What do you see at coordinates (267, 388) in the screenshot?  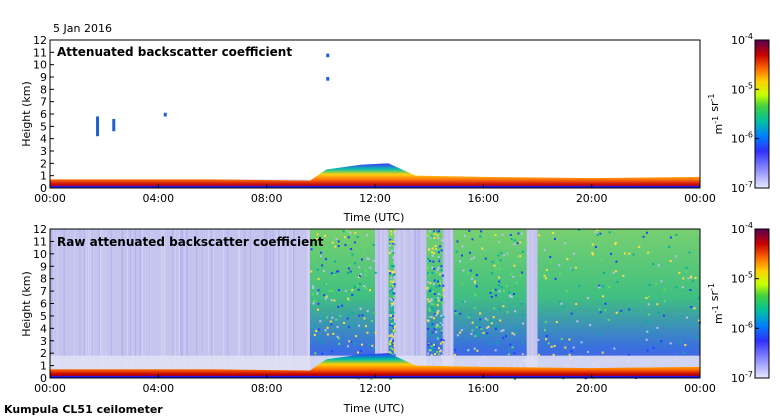 I see `x-tick-label: 08:00` at bounding box center [267, 388].